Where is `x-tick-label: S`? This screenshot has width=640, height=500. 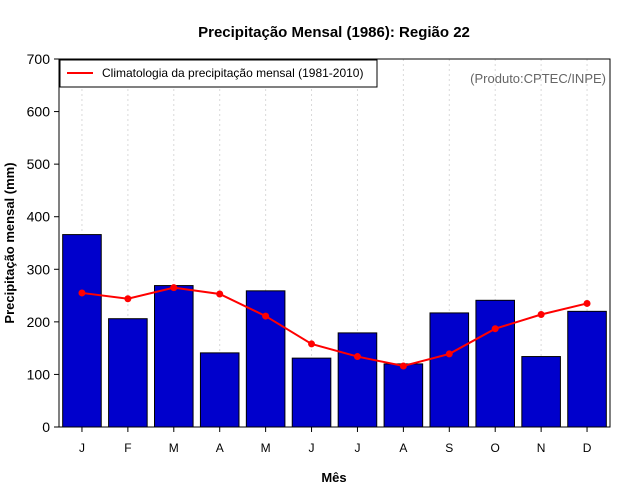 x-tick-label: S is located at coordinates (449, 448).